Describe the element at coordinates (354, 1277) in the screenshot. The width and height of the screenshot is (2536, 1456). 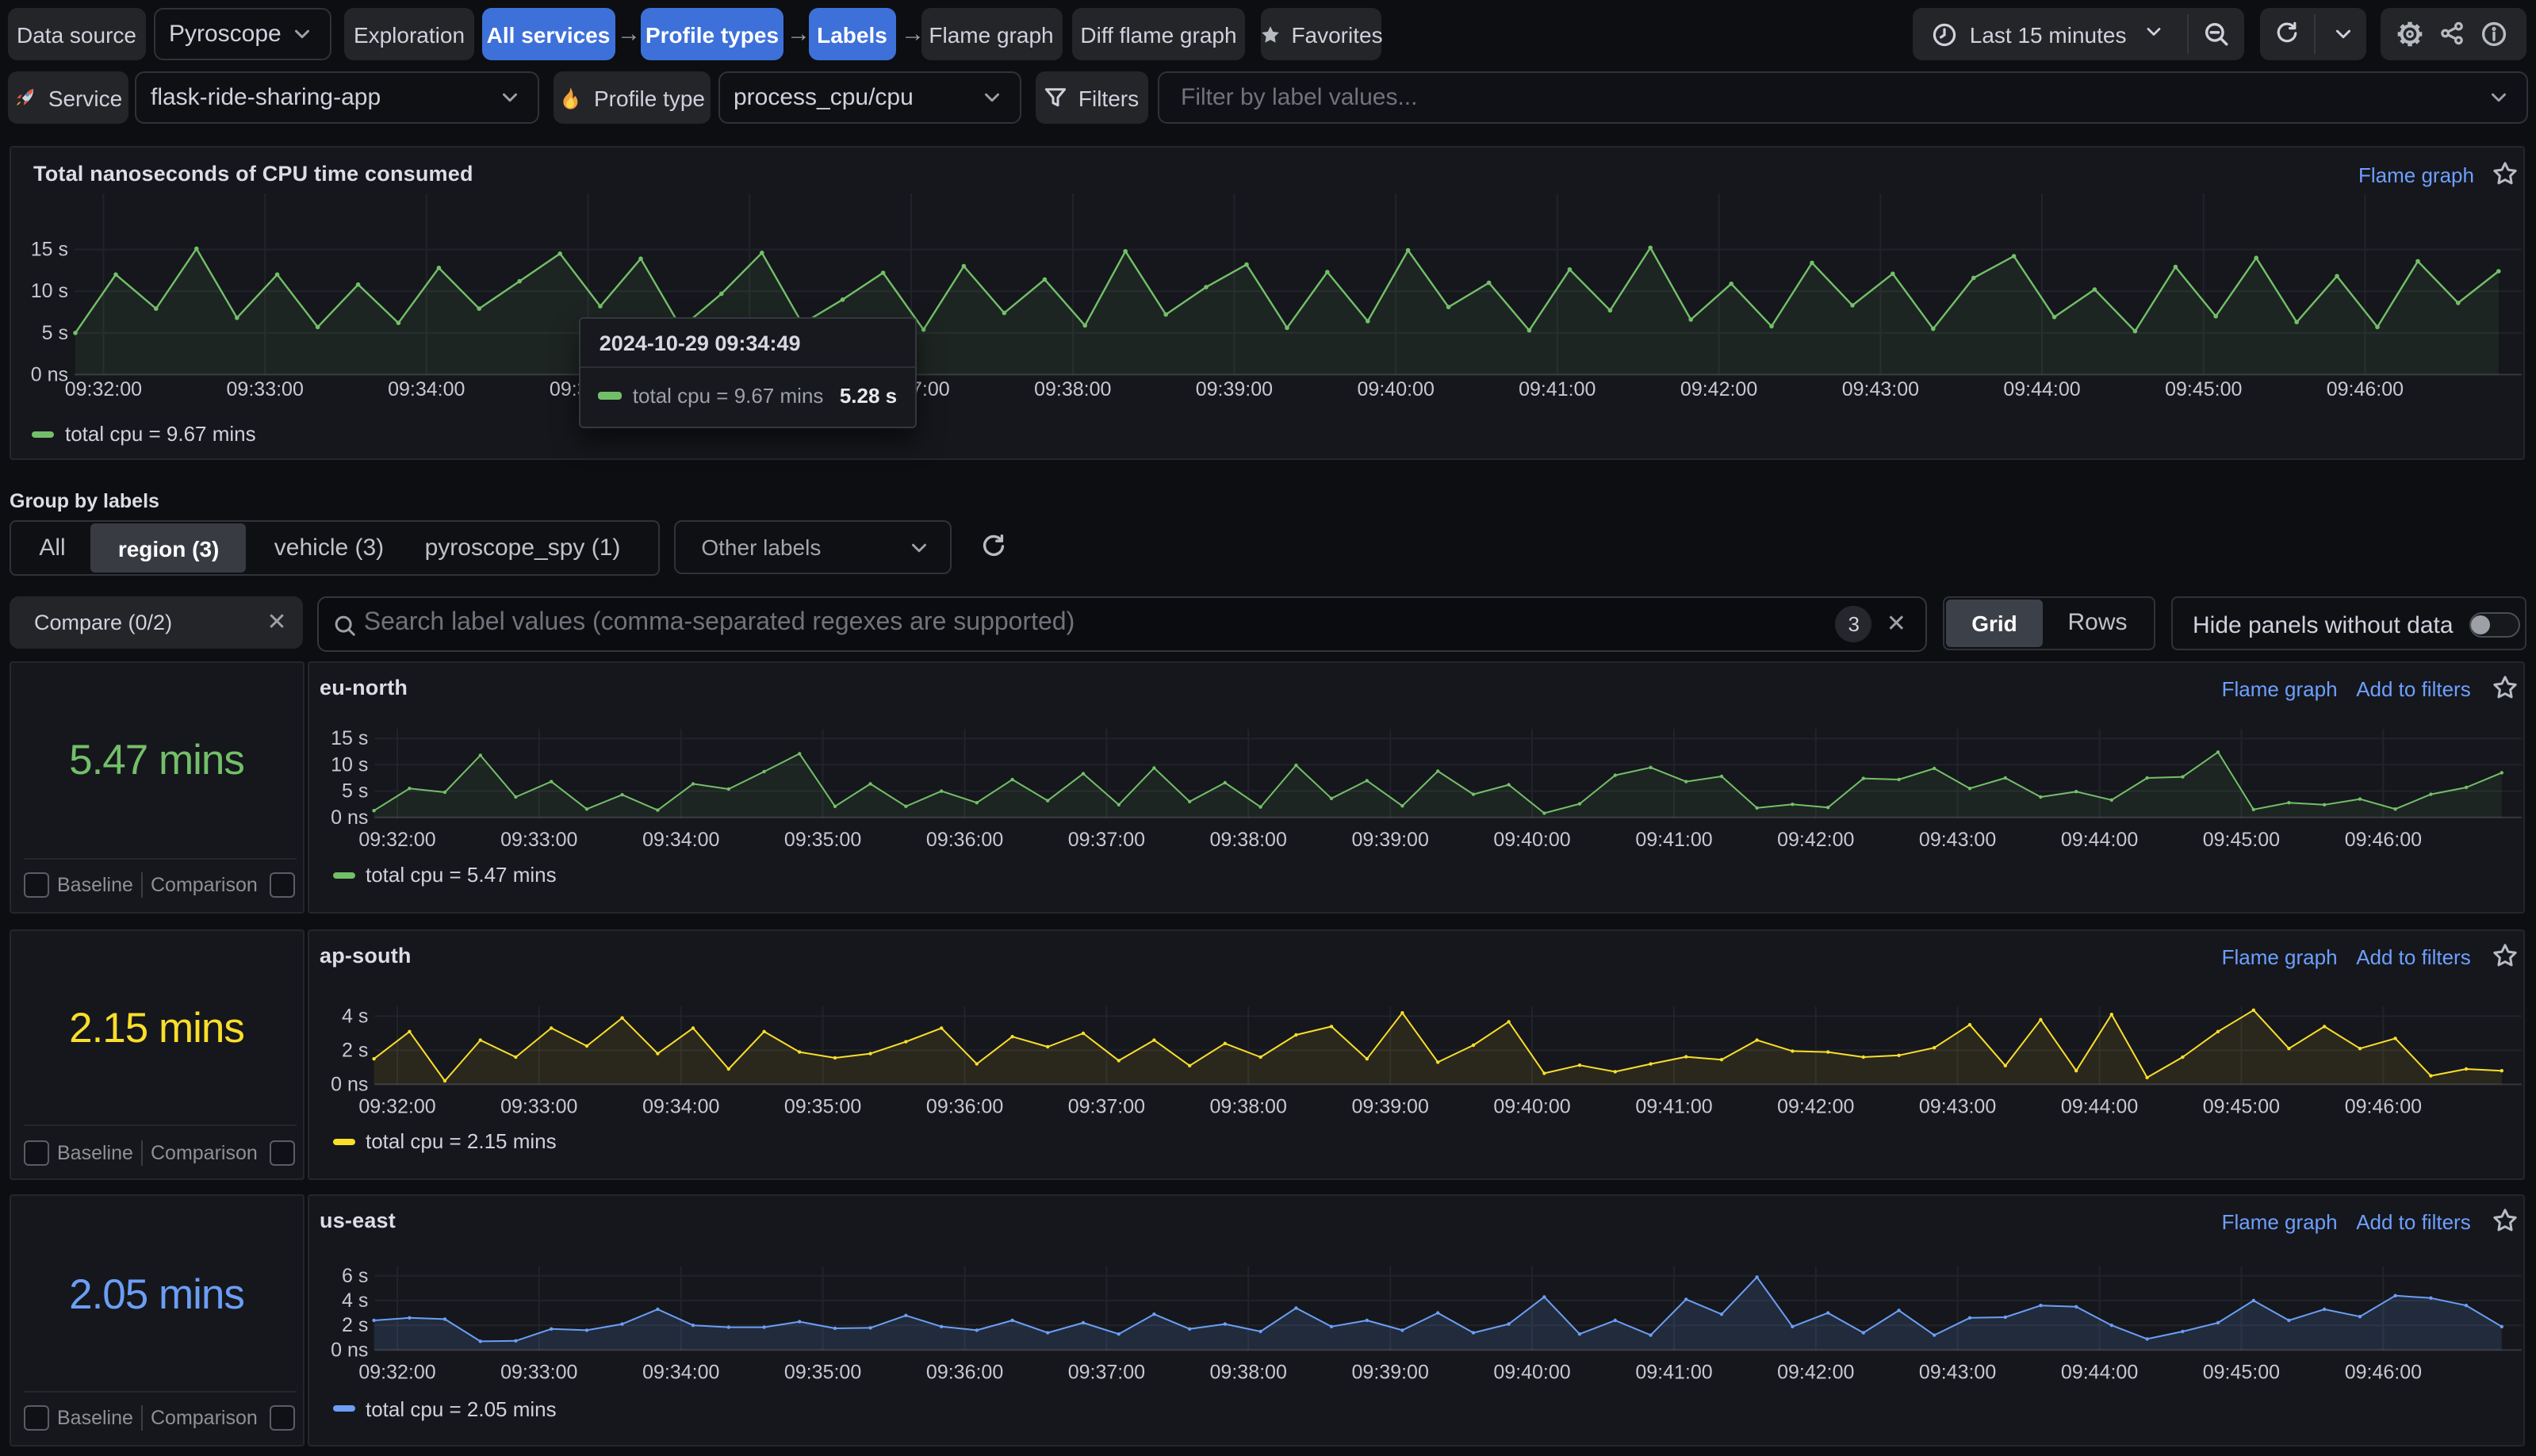
I see `svg-text: 6 s` at that location.